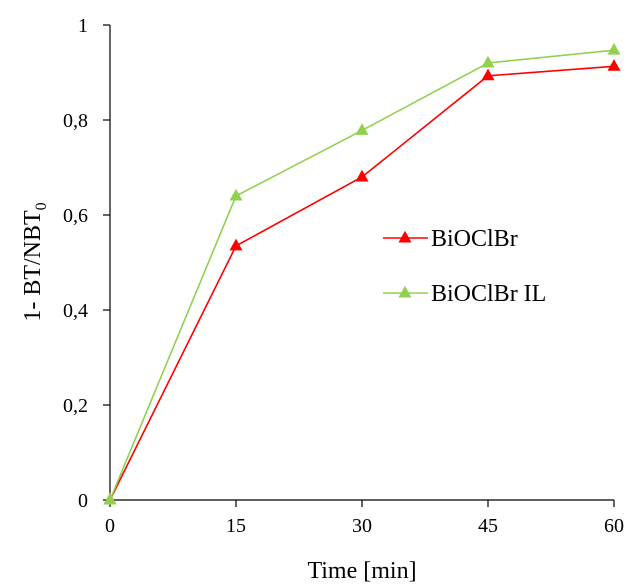 This screenshot has height=585, width=630. I want to click on y-tick-label: 0,2, so click(75, 406).